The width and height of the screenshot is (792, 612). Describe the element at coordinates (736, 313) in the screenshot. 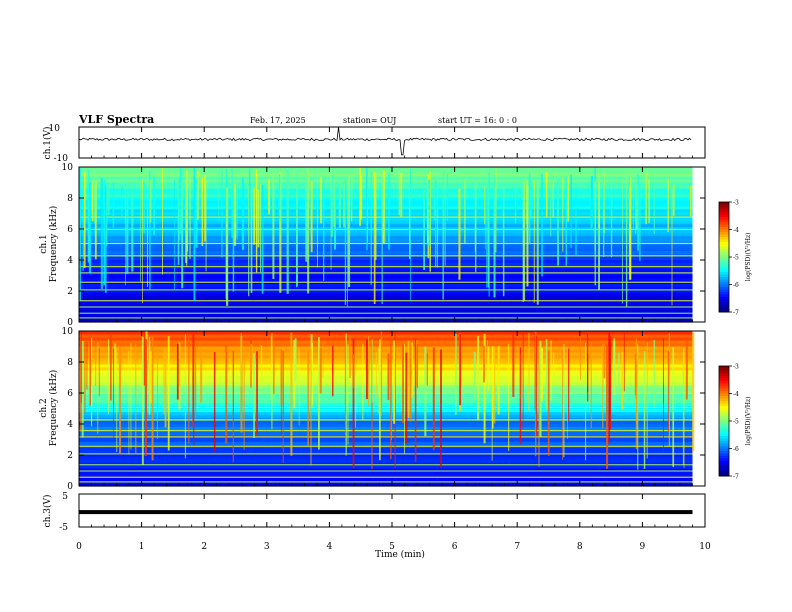

I see `colorbar-tick-label: -7` at that location.